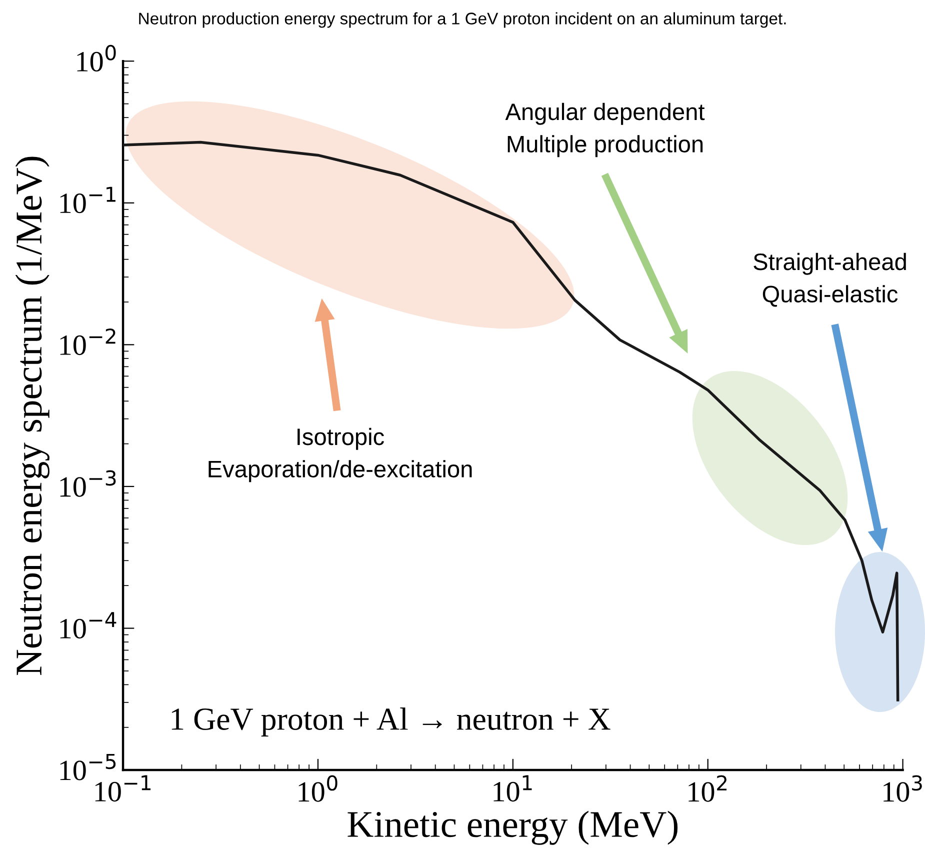  Describe the element at coordinates (88, 625) in the screenshot. I see `y-tick-label: 10$^{−4}$` at that location.